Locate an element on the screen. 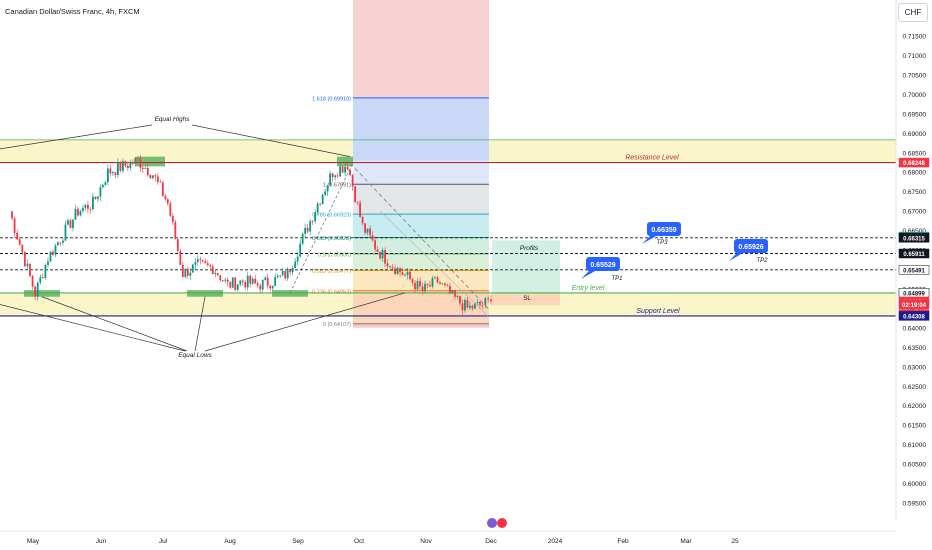 Image resolution: width=932 pixels, height=550 pixels. price-tag-text: 0.64308 is located at coordinates (914, 317).